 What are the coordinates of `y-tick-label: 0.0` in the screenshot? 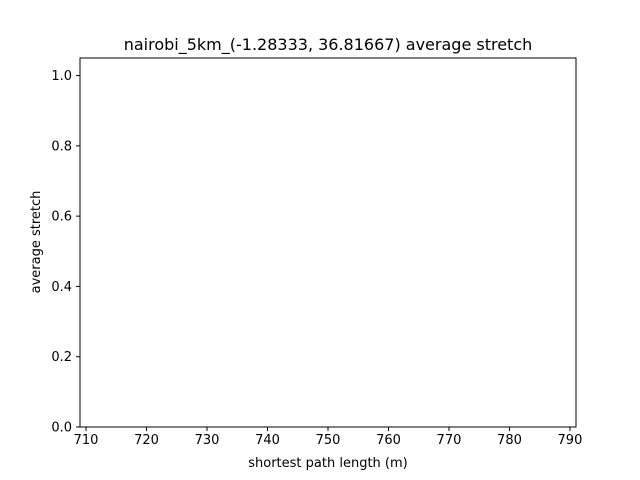 It's located at (61, 428).